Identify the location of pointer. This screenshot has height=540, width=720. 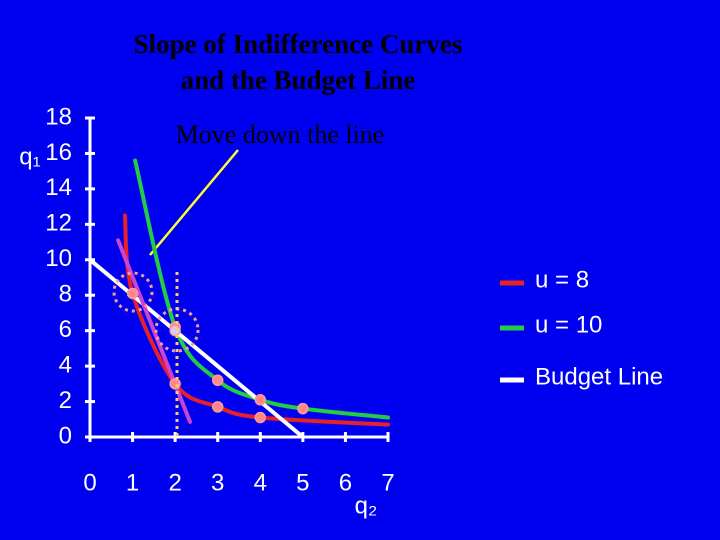
(194, 202).